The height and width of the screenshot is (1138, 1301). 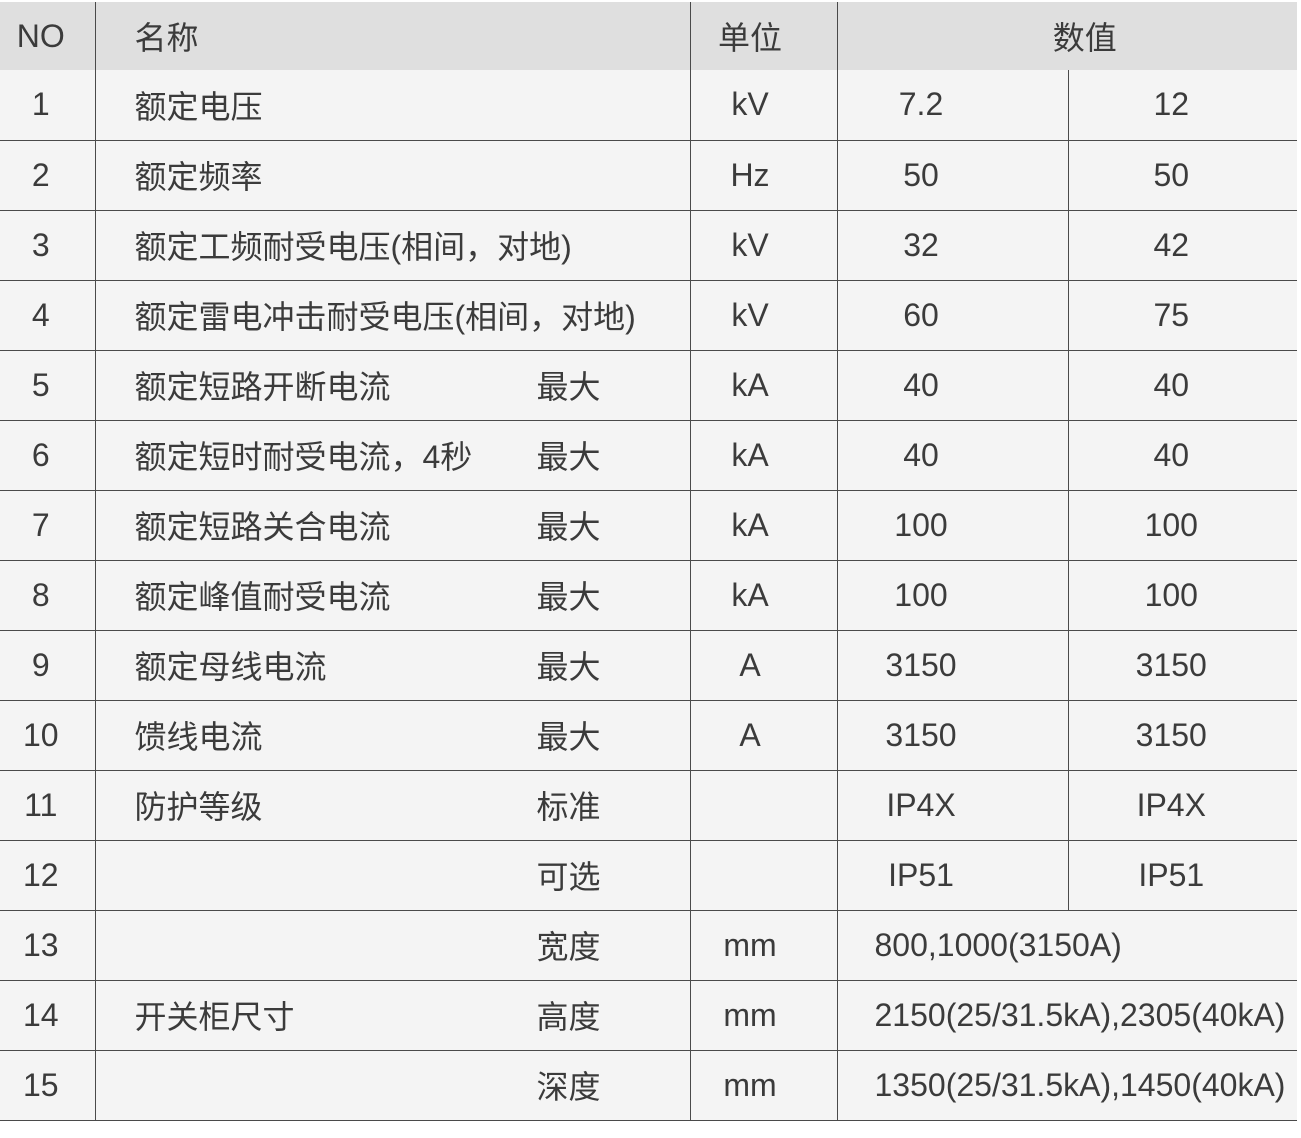 I want to click on param-name: 额定母线电流, so click(x=230, y=667).